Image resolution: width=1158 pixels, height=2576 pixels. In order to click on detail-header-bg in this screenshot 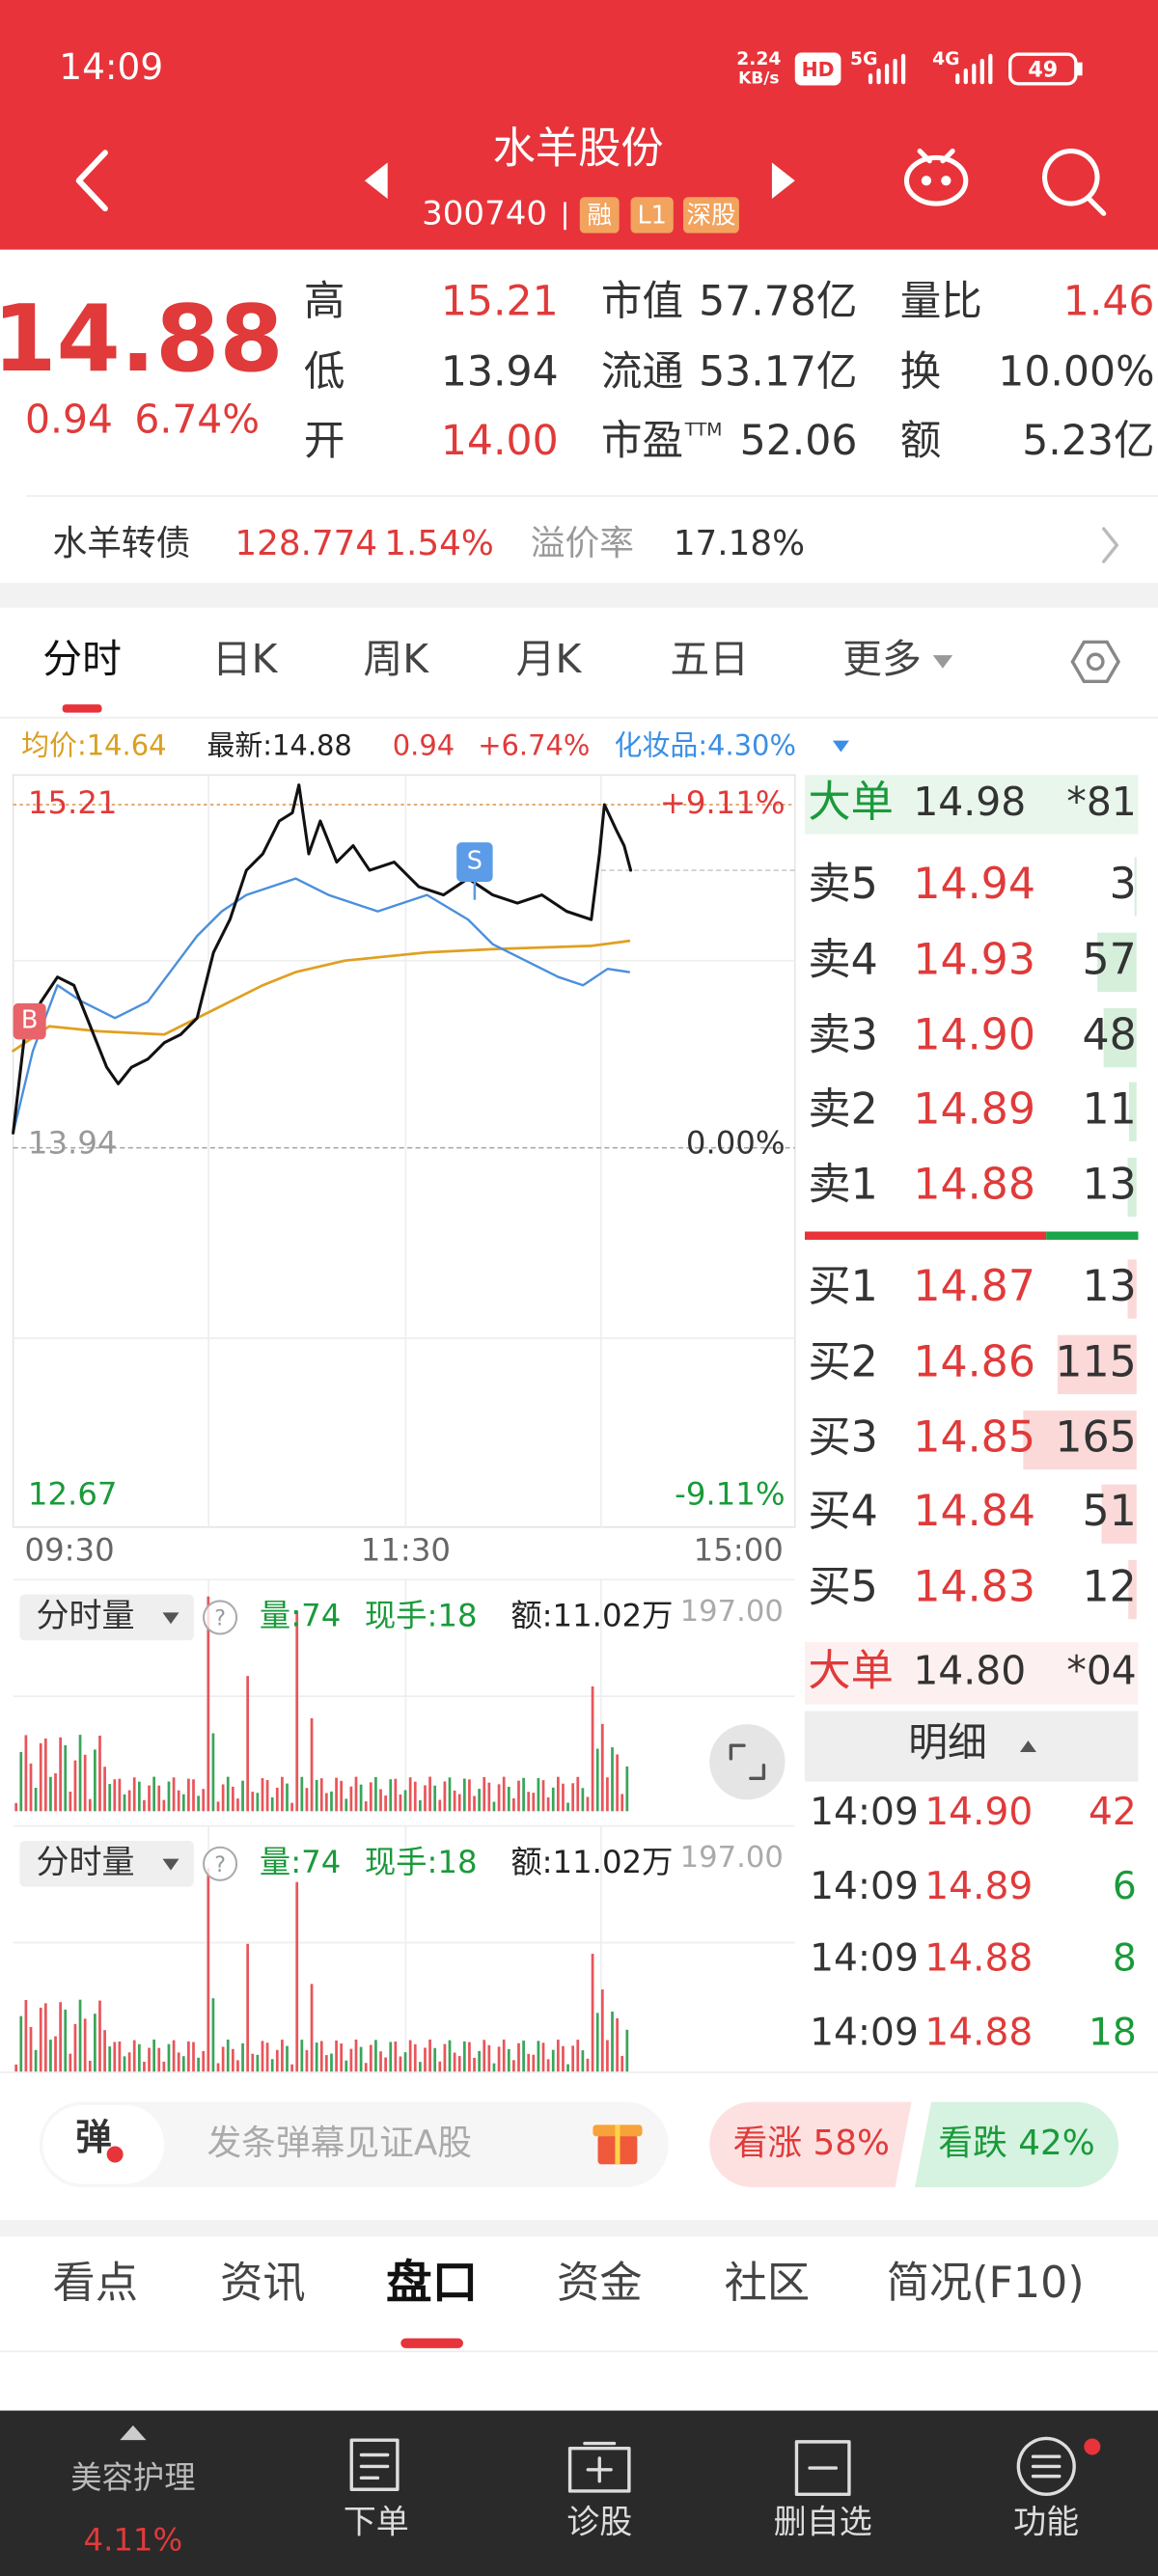, I will do `click(971, 1747)`.